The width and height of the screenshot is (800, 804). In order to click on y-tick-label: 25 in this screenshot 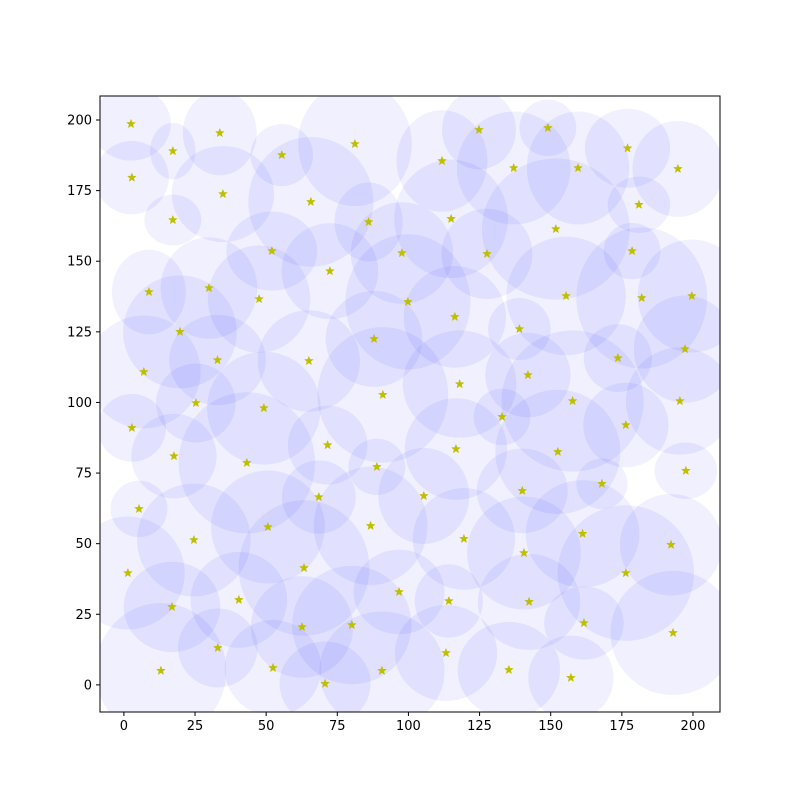, I will do `click(83, 615)`.